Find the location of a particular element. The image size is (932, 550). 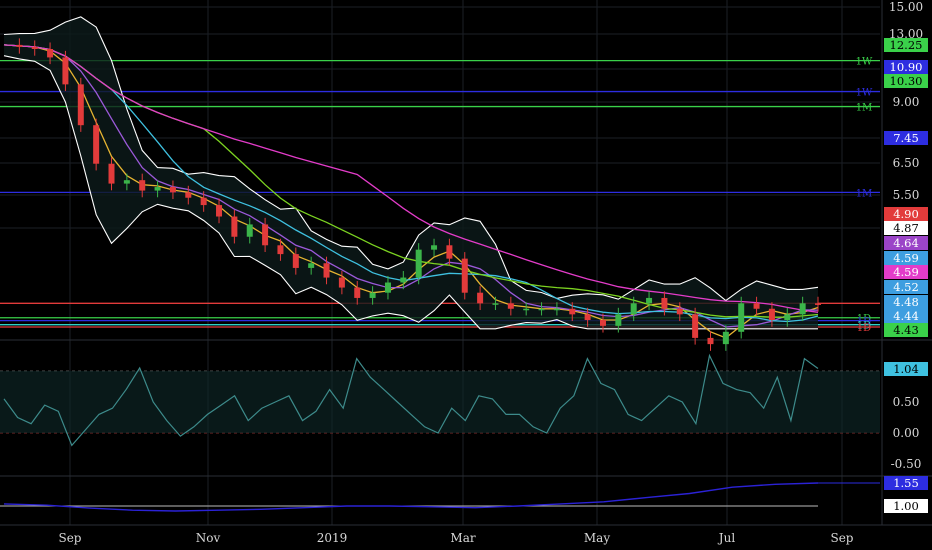

price-tag-label: 10.90 is located at coordinates (906, 67).